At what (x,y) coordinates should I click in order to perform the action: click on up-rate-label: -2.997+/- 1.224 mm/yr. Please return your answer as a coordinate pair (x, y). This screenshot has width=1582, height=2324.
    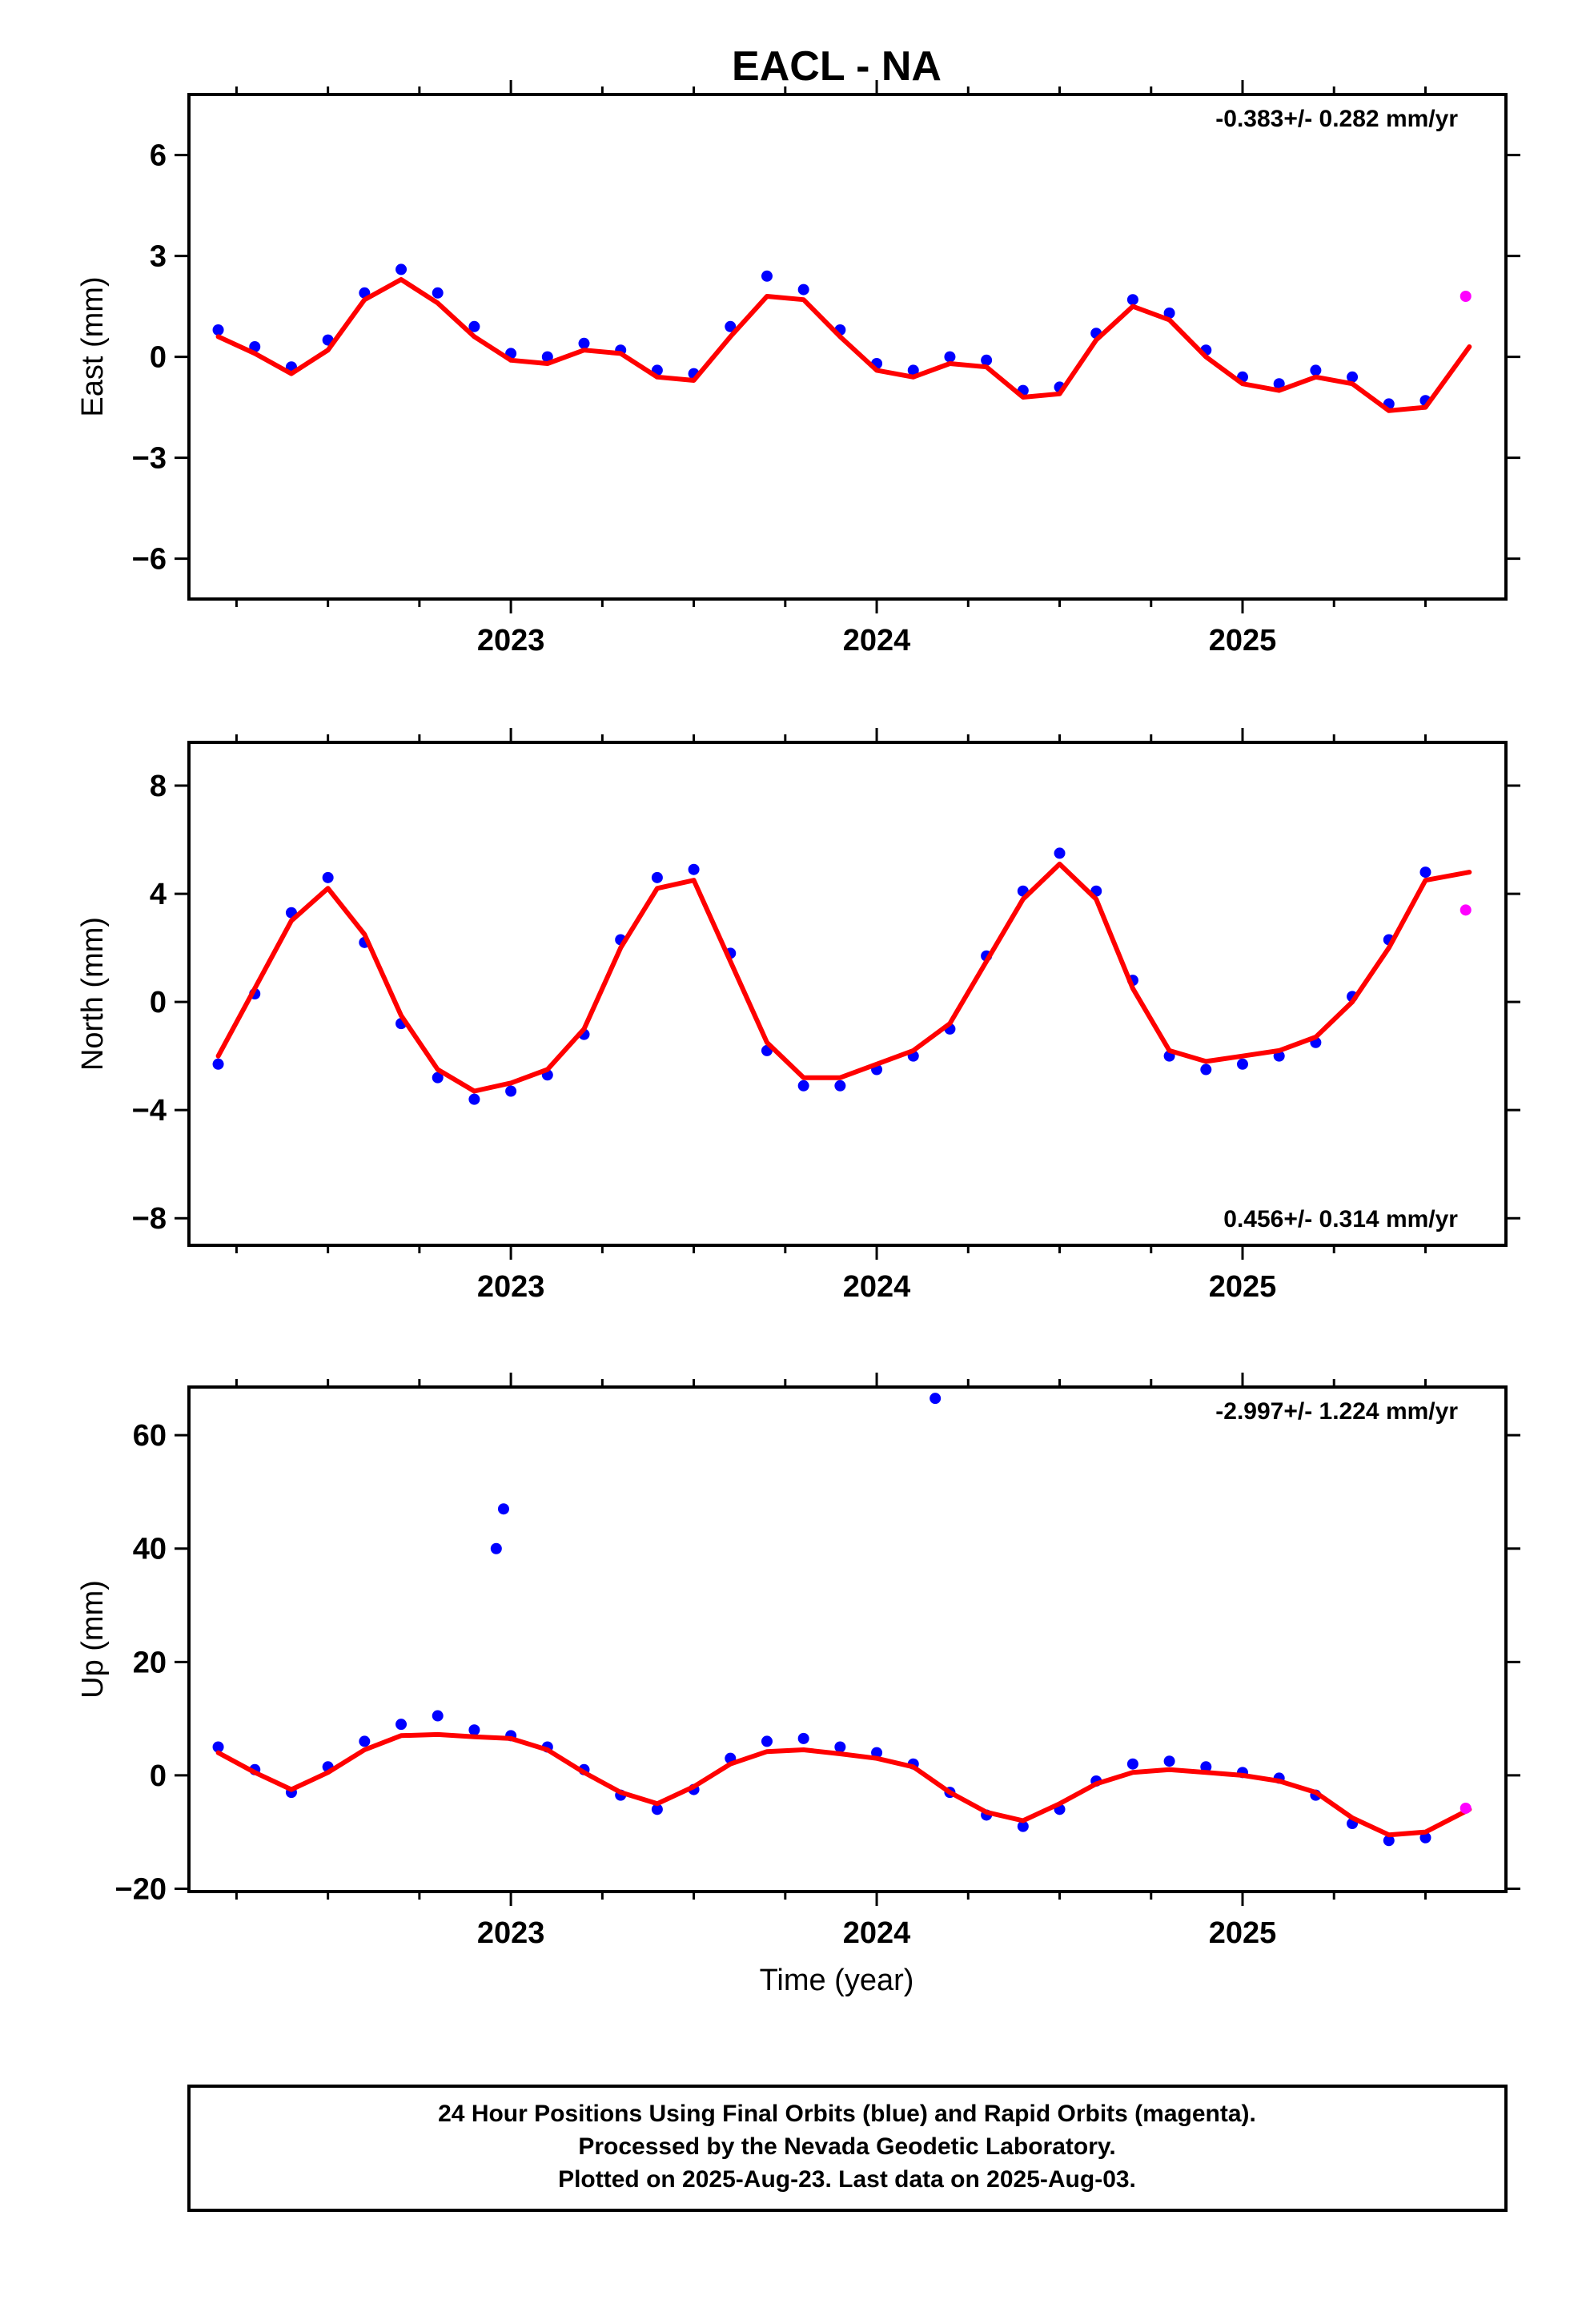
    Looking at the image, I should click on (1336, 1411).